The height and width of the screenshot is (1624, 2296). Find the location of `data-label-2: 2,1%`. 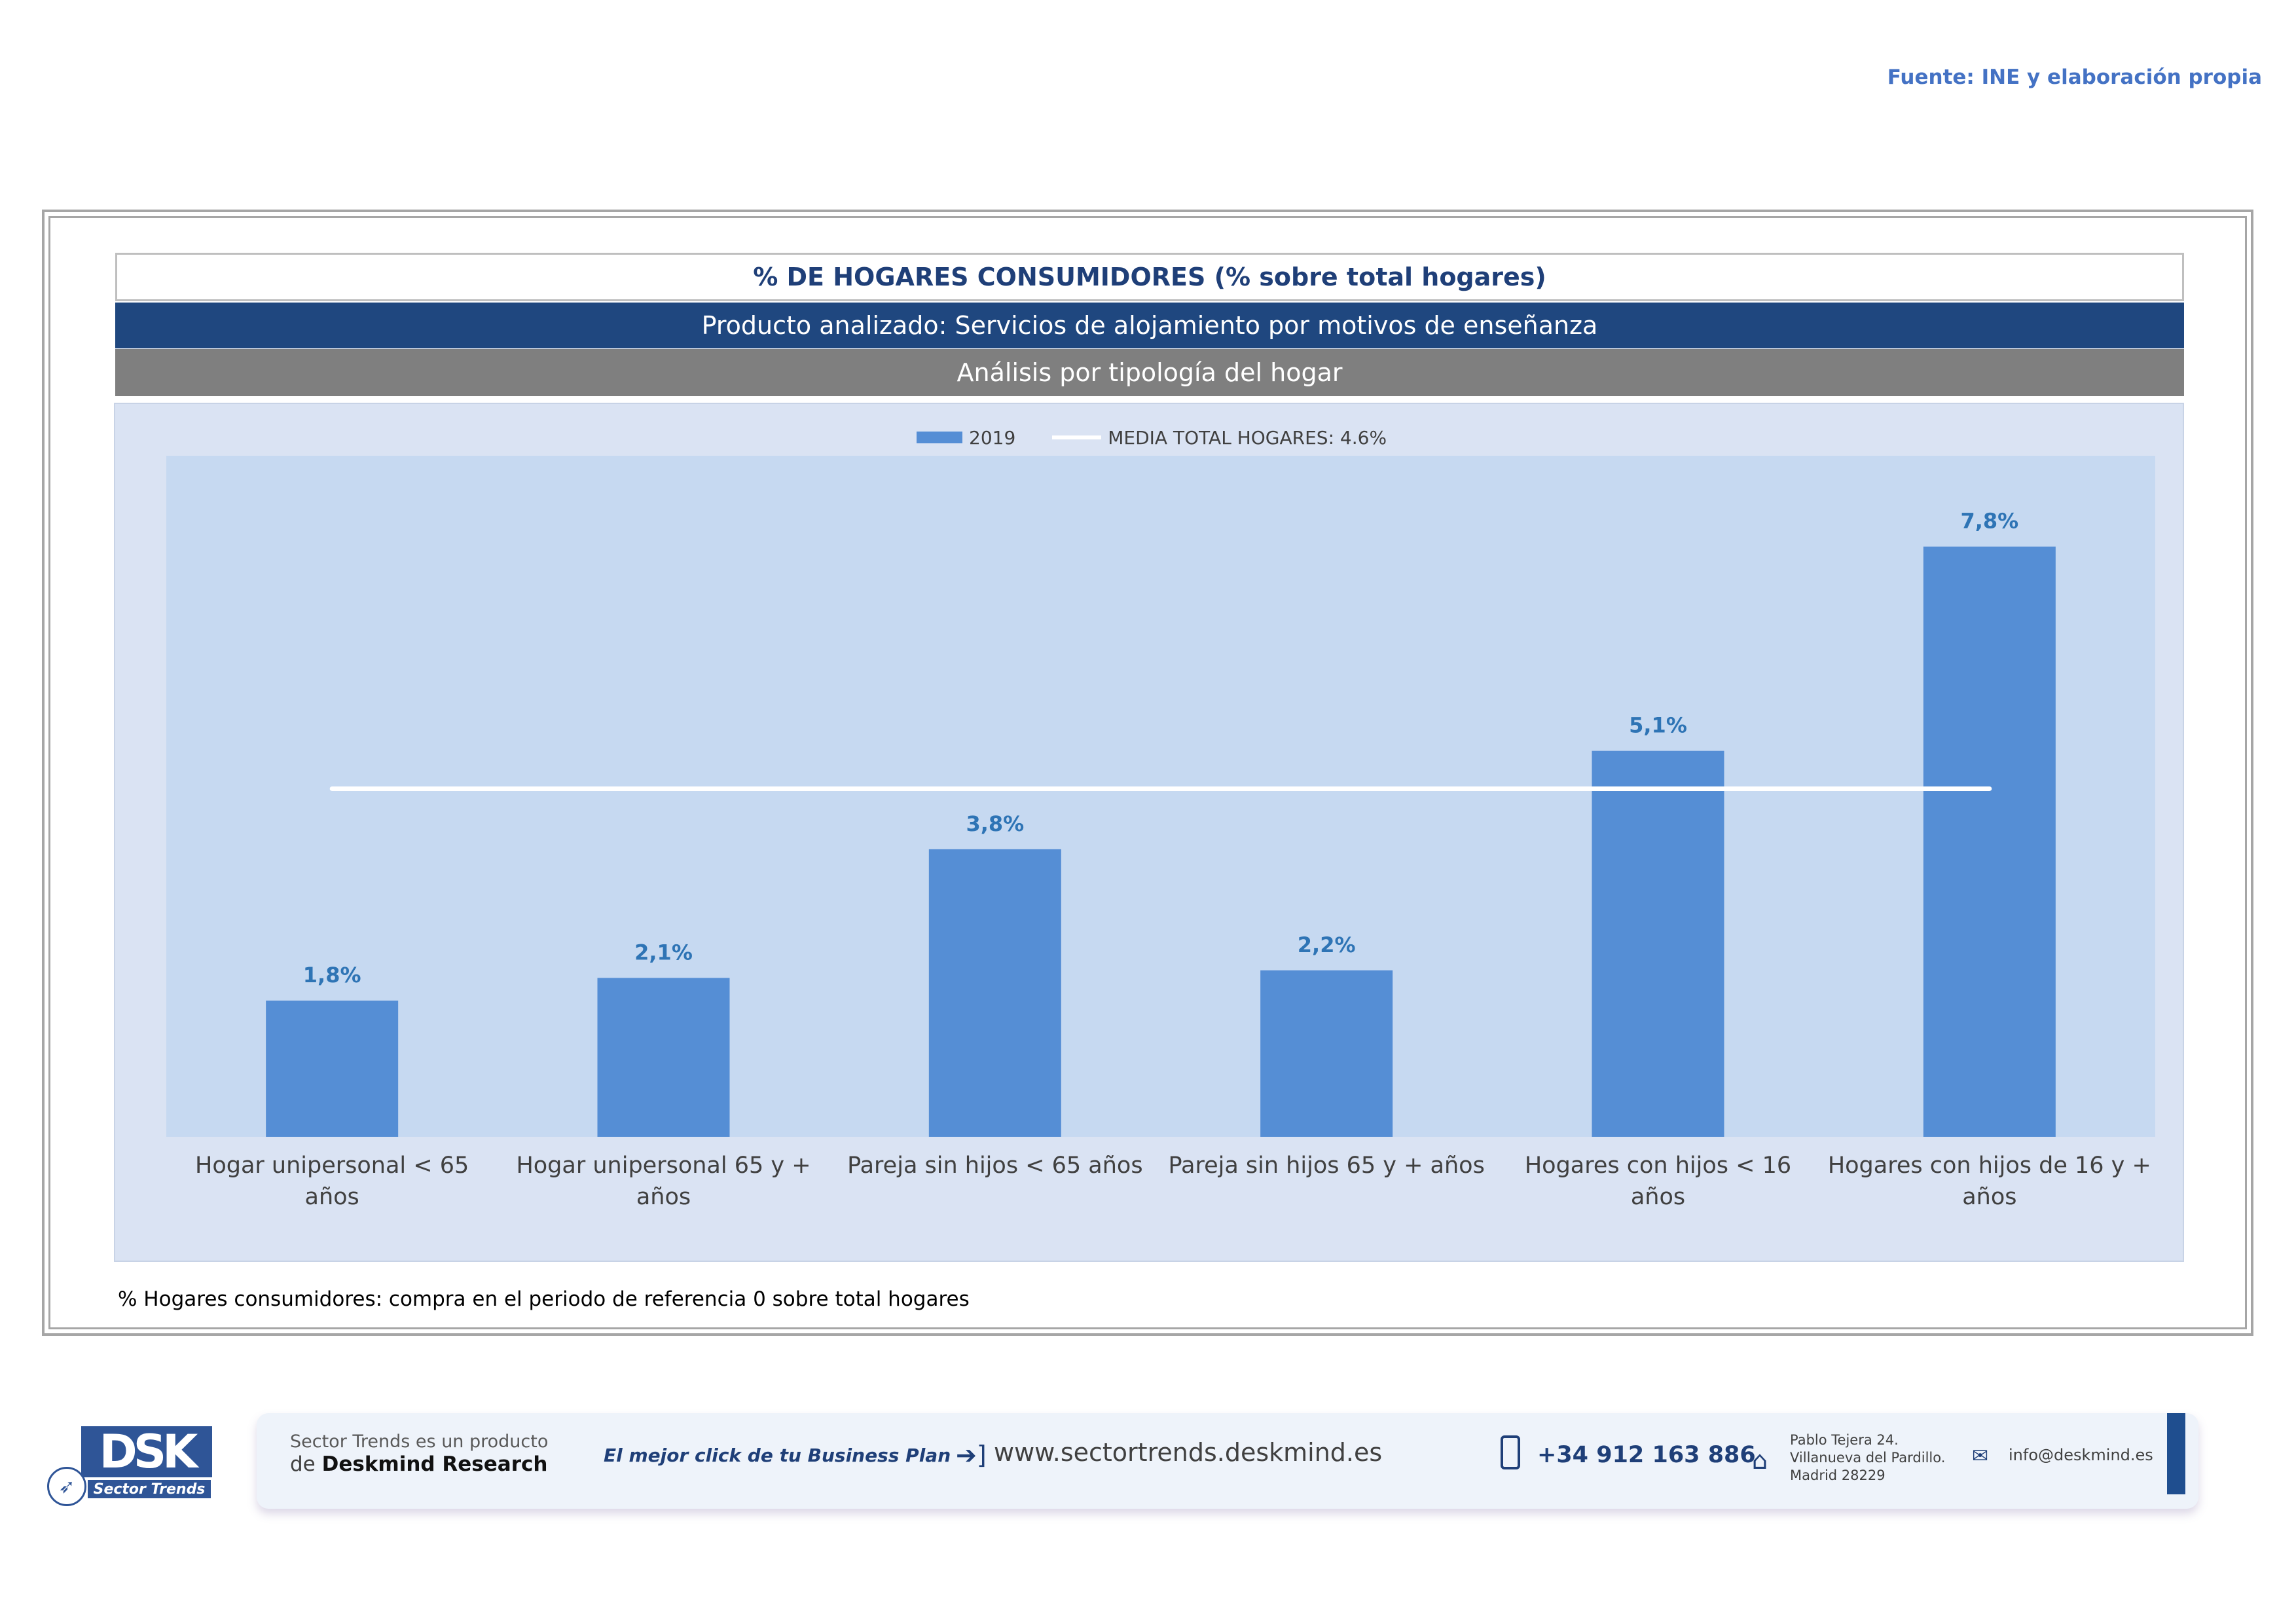

data-label-2: 2,1% is located at coordinates (663, 952).